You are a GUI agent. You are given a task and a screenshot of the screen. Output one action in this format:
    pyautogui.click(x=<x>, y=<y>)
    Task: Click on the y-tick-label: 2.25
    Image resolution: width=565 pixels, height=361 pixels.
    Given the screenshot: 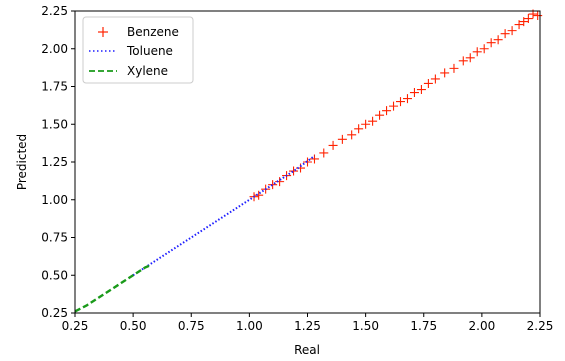 What is the action you would take?
    pyautogui.click(x=54, y=11)
    